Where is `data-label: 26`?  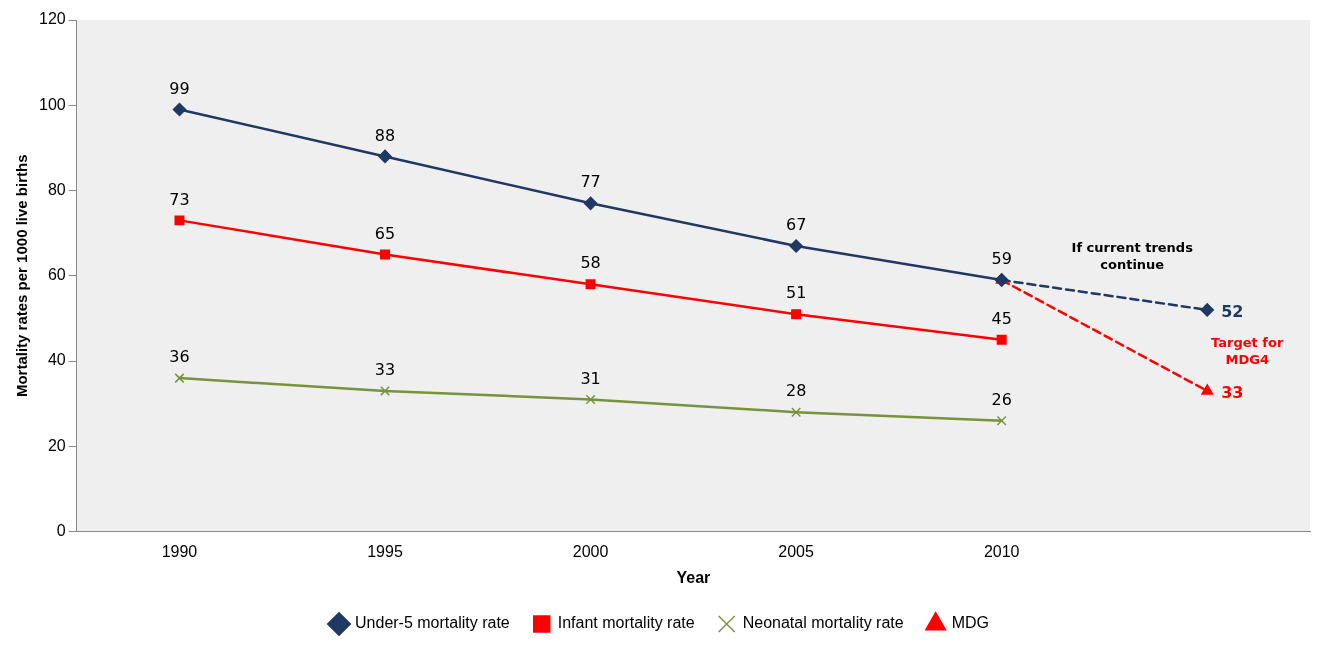
data-label: 26 is located at coordinates (1001, 399).